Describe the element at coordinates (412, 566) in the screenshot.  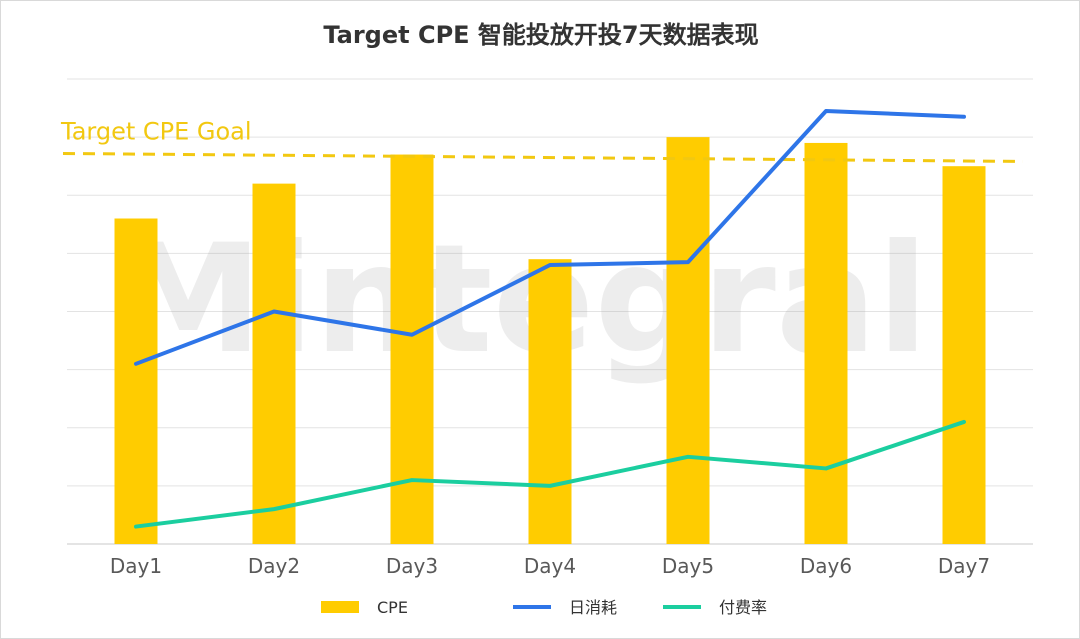
I see `x-tick-label: Day3` at that location.